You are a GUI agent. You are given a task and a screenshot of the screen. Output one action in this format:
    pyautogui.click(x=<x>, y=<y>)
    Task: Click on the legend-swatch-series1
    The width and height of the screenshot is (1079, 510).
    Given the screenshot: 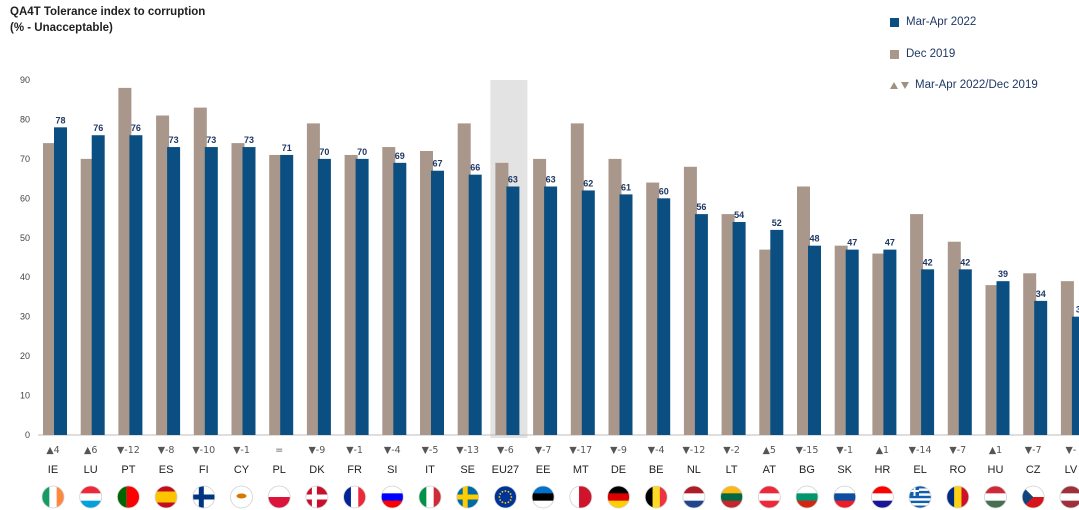 What is the action you would take?
    pyautogui.click(x=894, y=22)
    